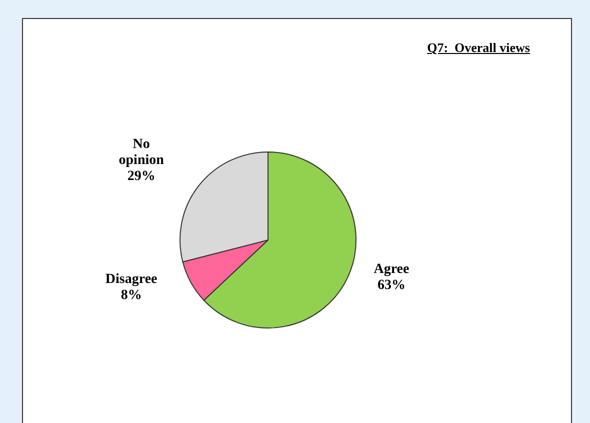 Image resolution: width=590 pixels, height=423 pixels. I want to click on slice-label: Agree, so click(392, 270).